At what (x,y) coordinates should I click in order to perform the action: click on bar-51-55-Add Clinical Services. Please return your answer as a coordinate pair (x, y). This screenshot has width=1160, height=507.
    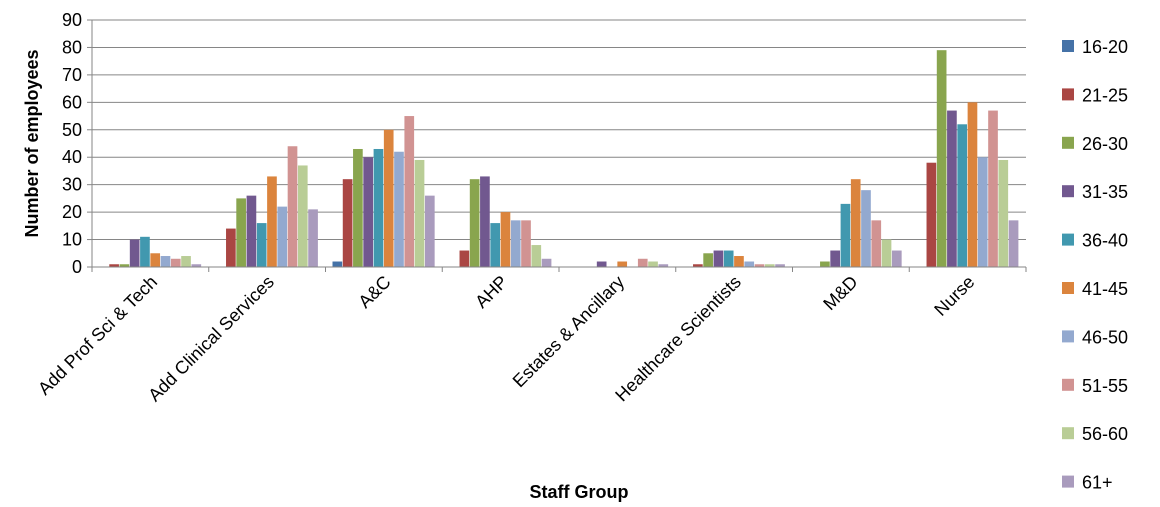
    Looking at the image, I should click on (292, 206).